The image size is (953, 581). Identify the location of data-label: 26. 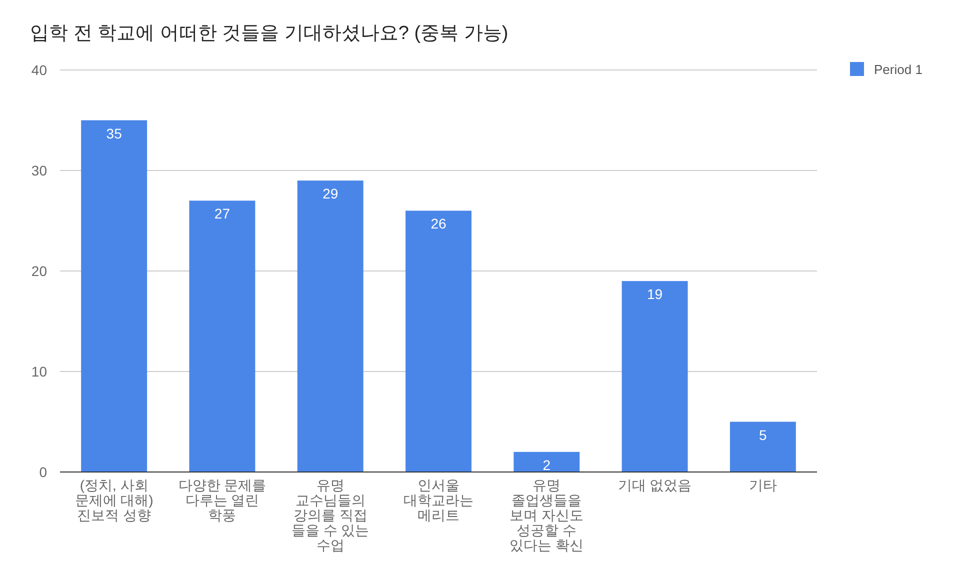
(438, 224).